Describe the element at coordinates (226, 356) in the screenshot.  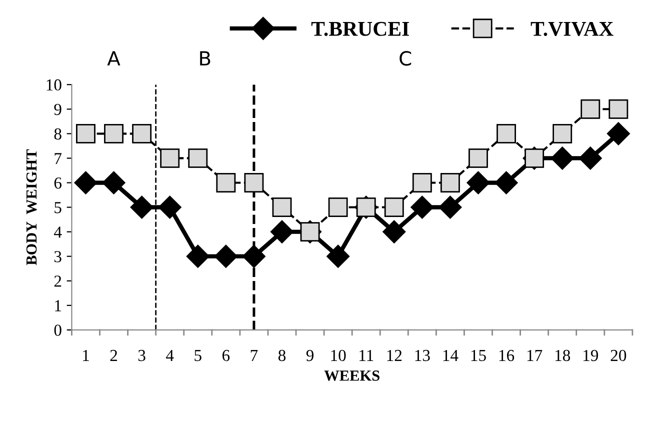
I see `x-tick-label: 6` at that location.